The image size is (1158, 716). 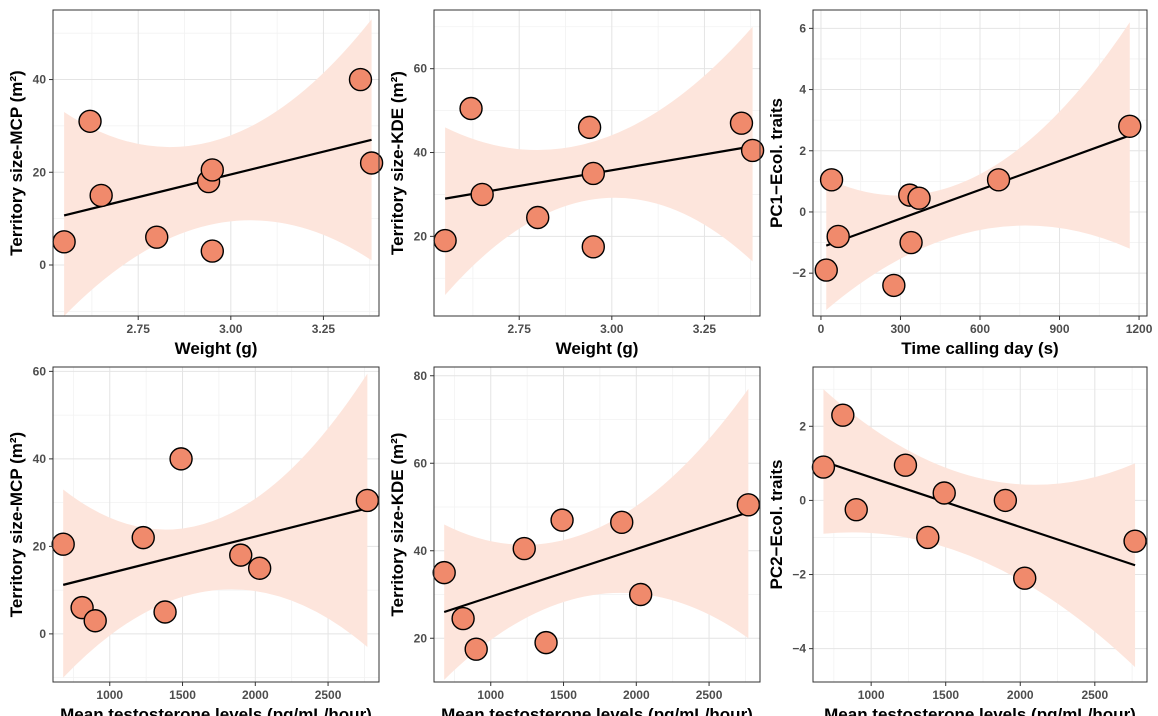 I want to click on x-tick-label: 300, so click(x=900, y=329).